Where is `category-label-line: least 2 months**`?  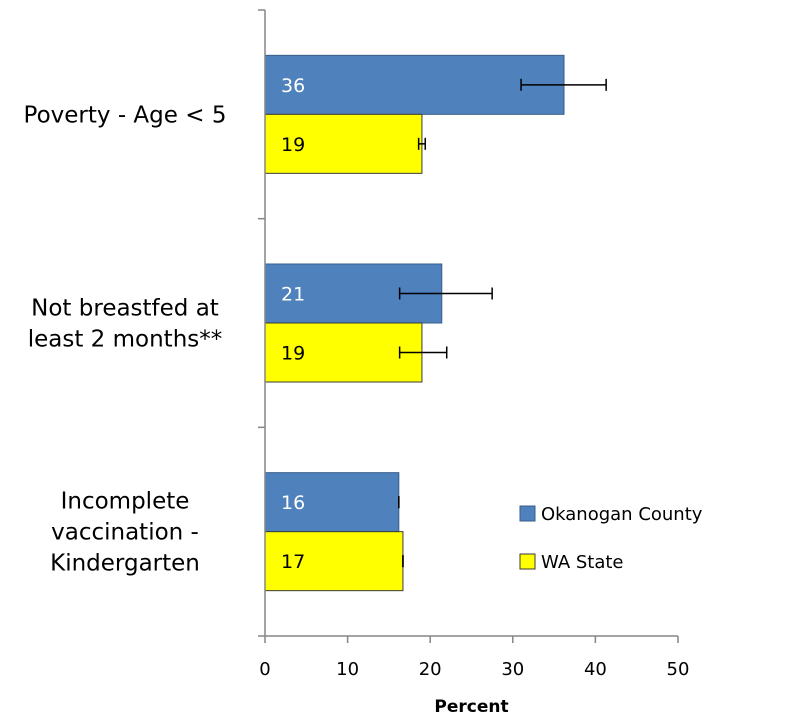
category-label-line: least 2 months** is located at coordinates (125, 340).